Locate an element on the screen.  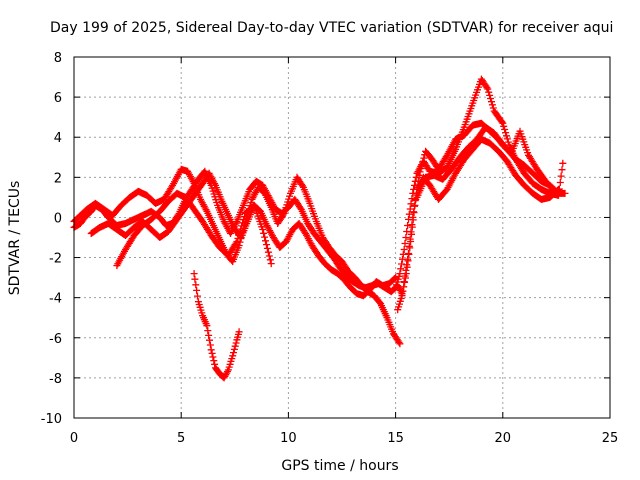
y-tick-label: 4 is located at coordinates (58, 138).